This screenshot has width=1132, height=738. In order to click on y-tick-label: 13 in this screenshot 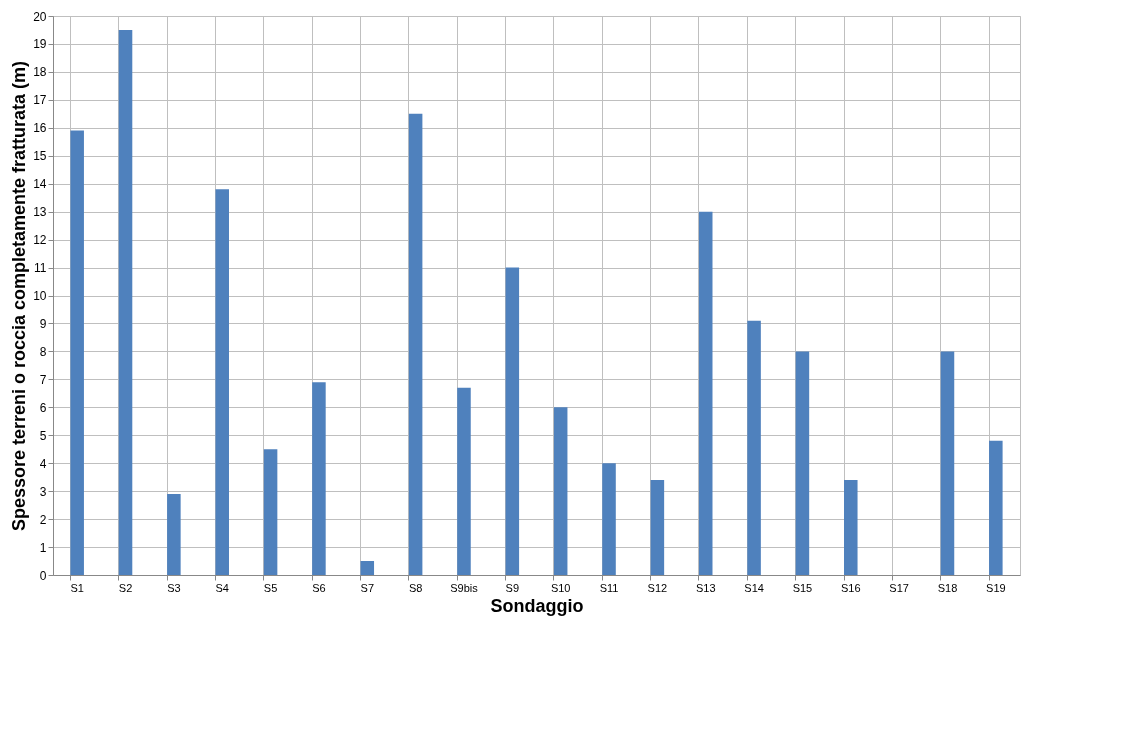, I will do `click(40, 212)`.